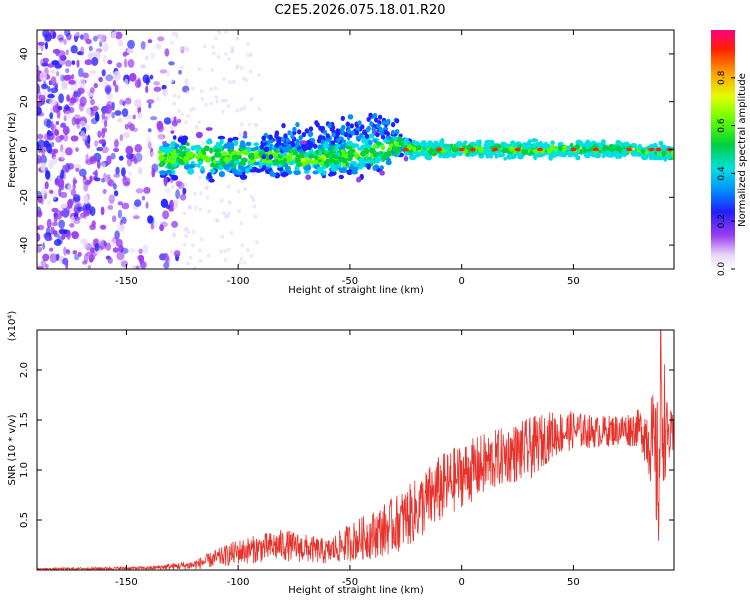  I want to click on colorbar-ticks: 0.0 0.2 0.4 0.6 0.8, so click(726, 173).